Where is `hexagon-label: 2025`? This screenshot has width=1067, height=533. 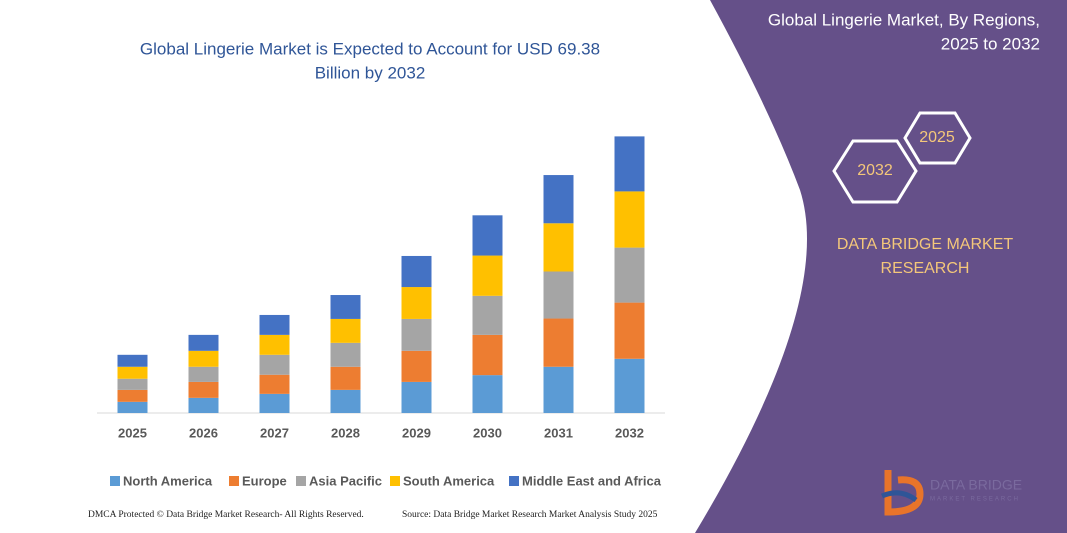
hexagon-label: 2025 is located at coordinates (937, 137).